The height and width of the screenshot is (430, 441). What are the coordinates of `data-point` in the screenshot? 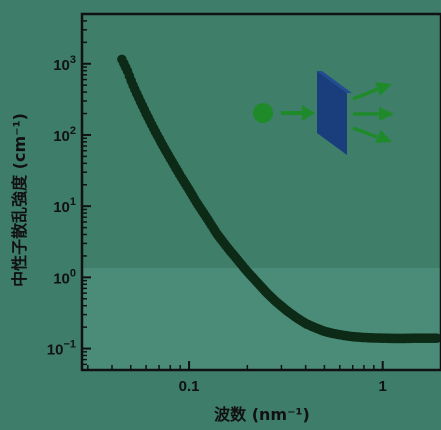 It's located at (436, 338).